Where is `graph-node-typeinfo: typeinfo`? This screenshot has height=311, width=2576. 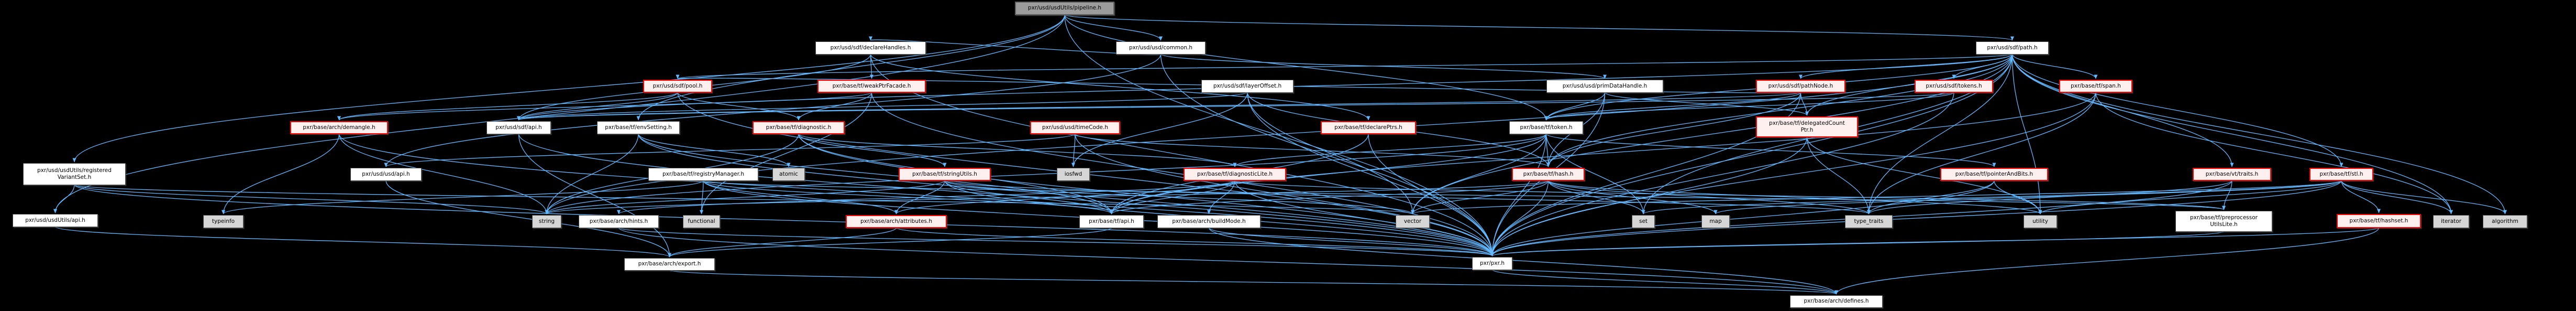 graph-node-typeinfo: typeinfo is located at coordinates (223, 221).